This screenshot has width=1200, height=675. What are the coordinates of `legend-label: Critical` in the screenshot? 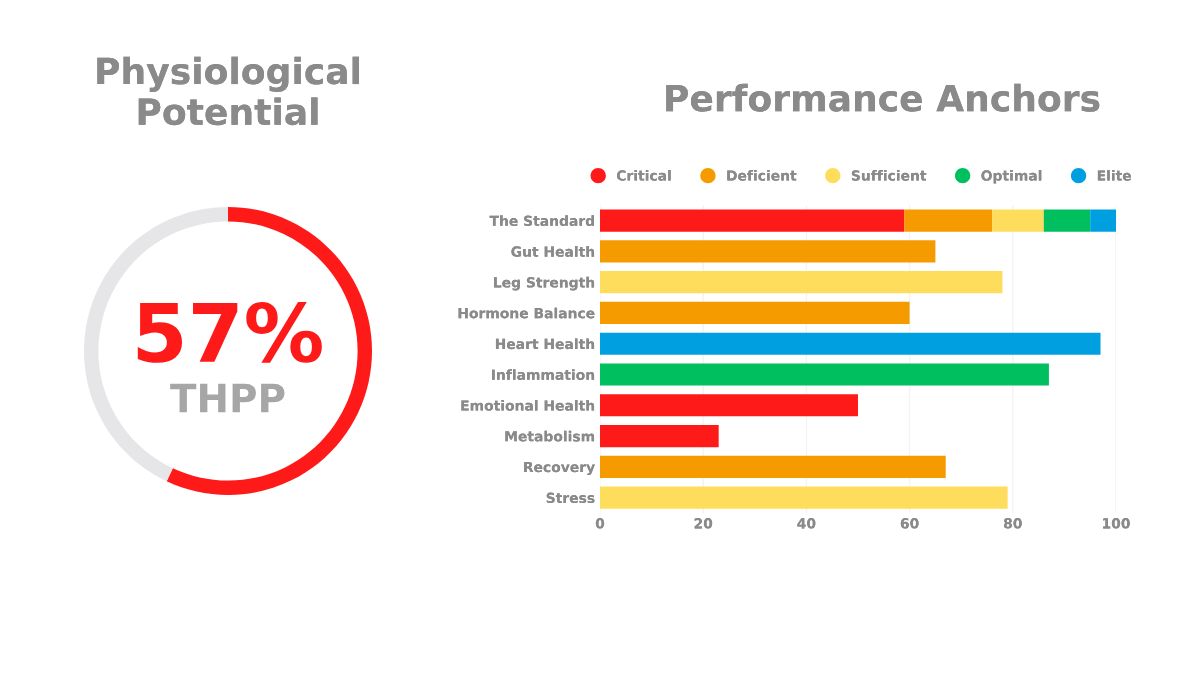 It's located at (643, 175).